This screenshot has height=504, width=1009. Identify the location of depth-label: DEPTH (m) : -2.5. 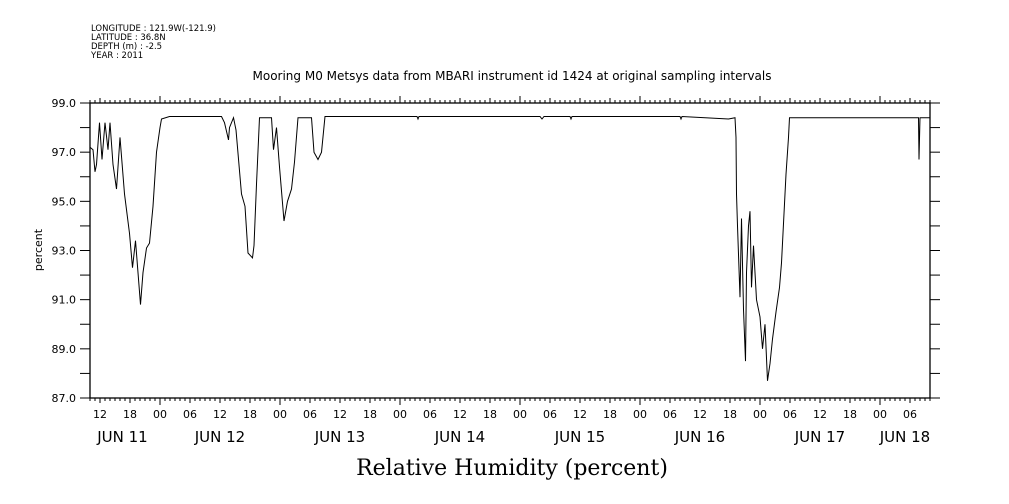
(126, 47).